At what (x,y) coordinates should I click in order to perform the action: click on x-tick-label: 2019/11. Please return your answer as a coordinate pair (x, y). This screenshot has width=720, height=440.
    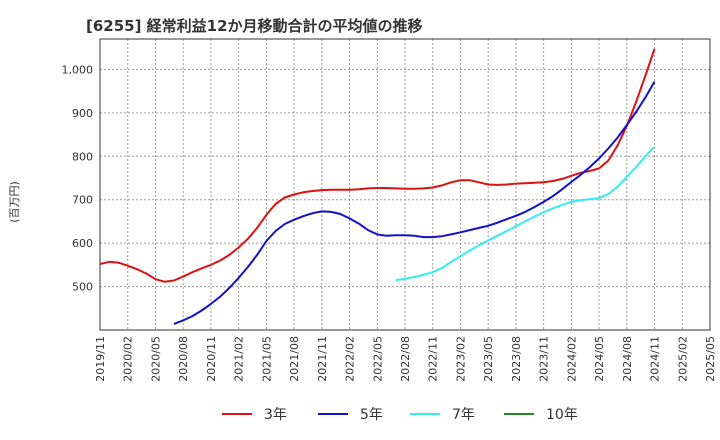
    Looking at the image, I should click on (100, 359).